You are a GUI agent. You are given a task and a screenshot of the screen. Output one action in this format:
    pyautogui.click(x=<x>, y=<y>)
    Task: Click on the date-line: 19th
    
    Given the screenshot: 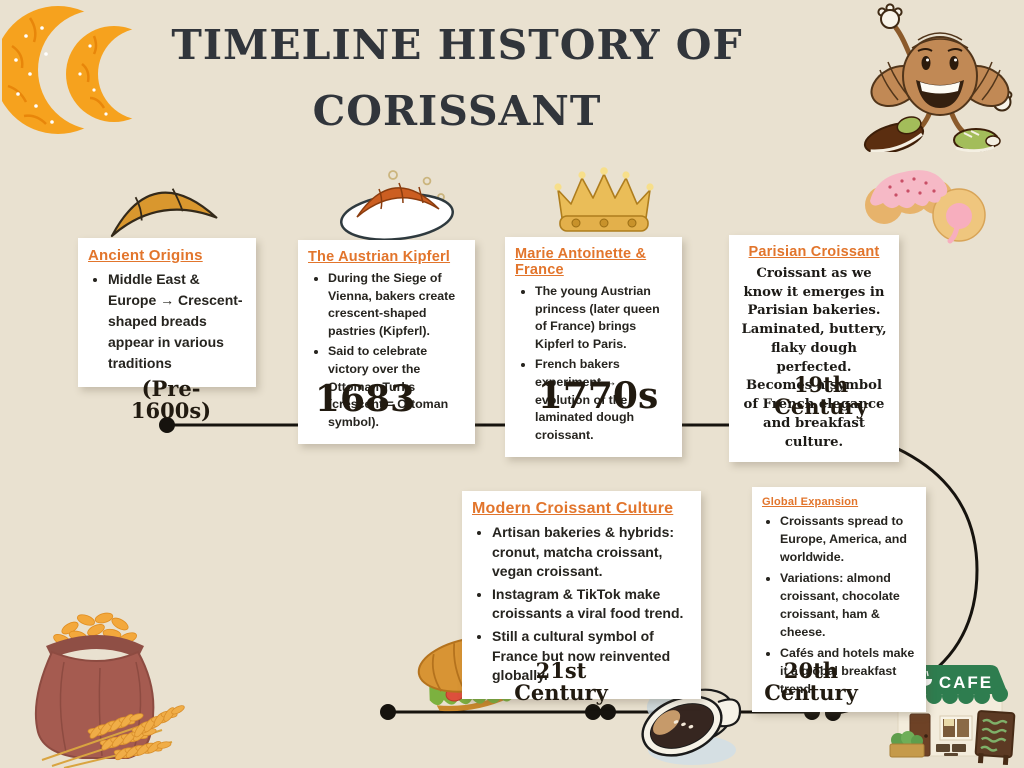 What is the action you would take?
    pyautogui.click(x=821, y=384)
    